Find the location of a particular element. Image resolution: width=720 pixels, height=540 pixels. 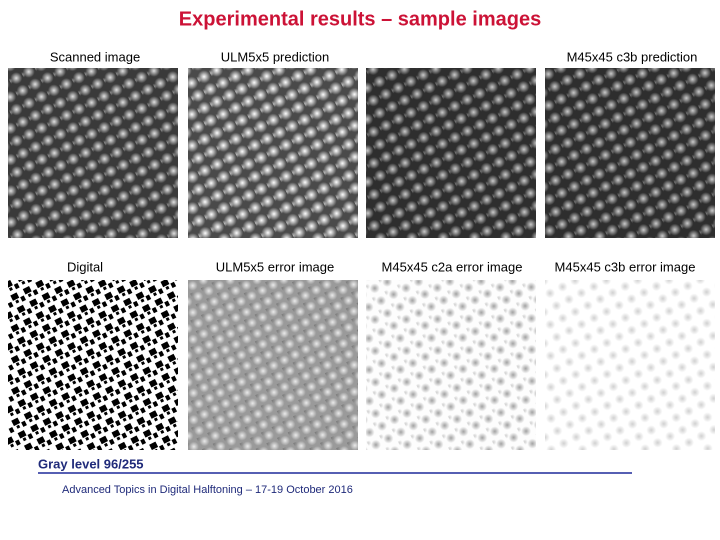

slide-title: Experimental results – sample images is located at coordinates (360, 19).